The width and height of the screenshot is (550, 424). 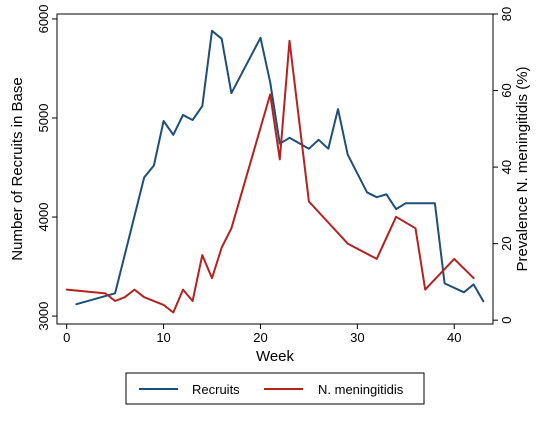 What do you see at coordinates (216, 389) in the screenshot?
I see `legend-label-recruits: Recruits` at bounding box center [216, 389].